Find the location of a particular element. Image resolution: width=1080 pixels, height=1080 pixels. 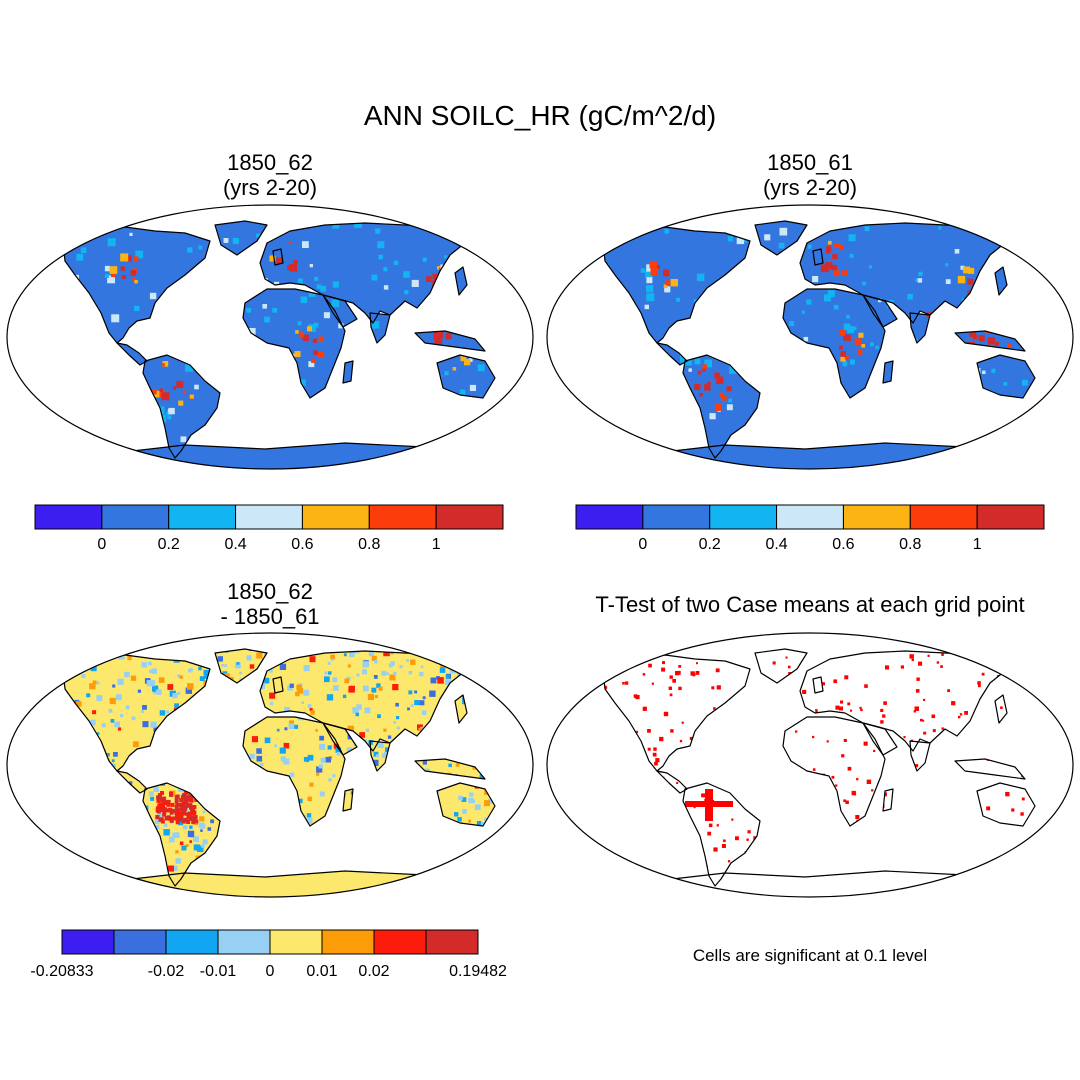

colorbar-diff-tick-label: 0.02 is located at coordinates (373, 971).